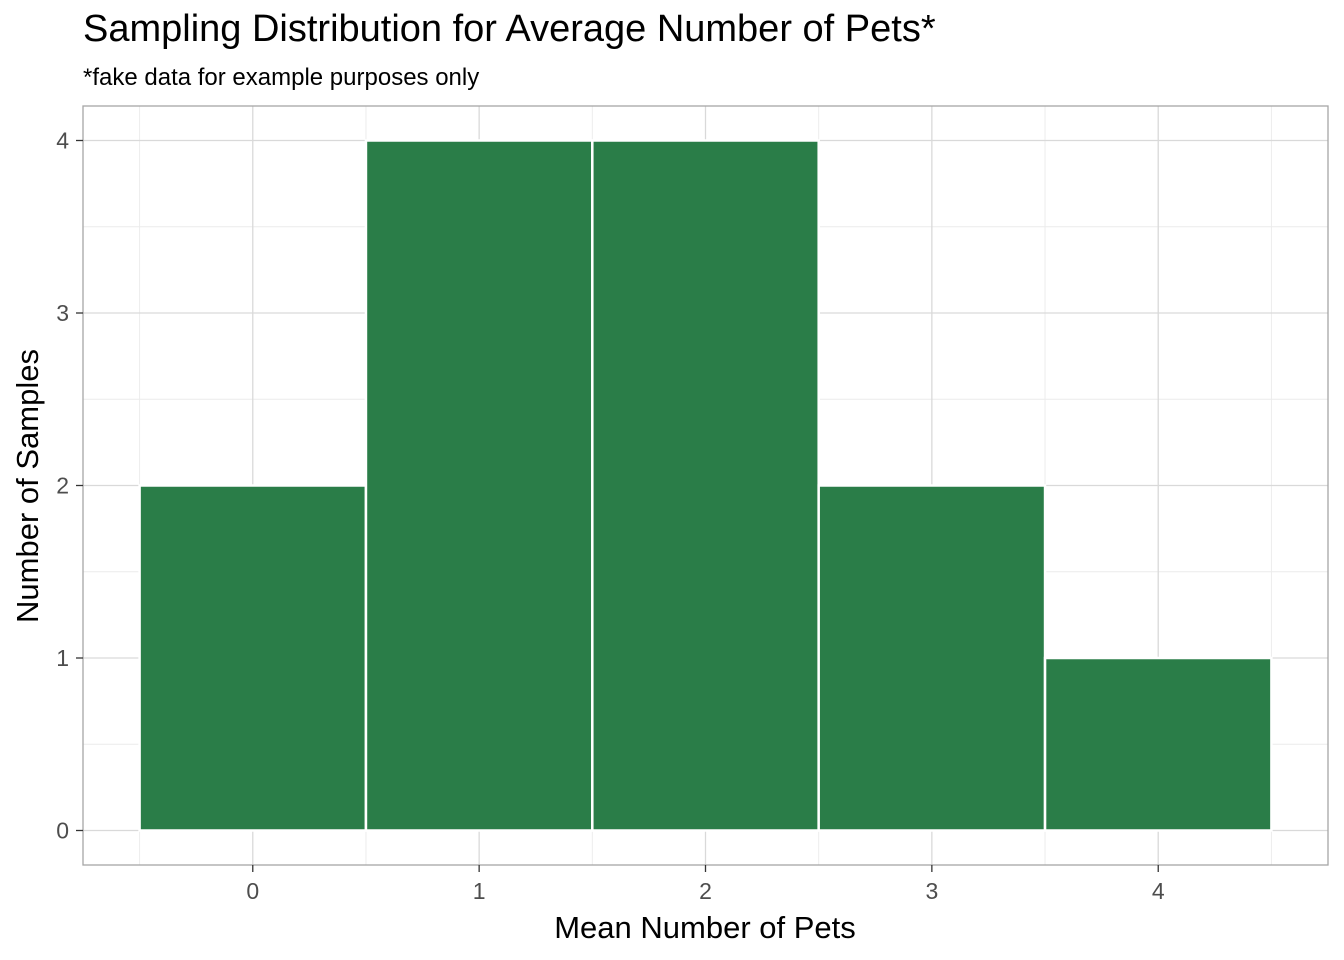  What do you see at coordinates (705, 927) in the screenshot?
I see `x-axis-title: Mean Number of Pets` at bounding box center [705, 927].